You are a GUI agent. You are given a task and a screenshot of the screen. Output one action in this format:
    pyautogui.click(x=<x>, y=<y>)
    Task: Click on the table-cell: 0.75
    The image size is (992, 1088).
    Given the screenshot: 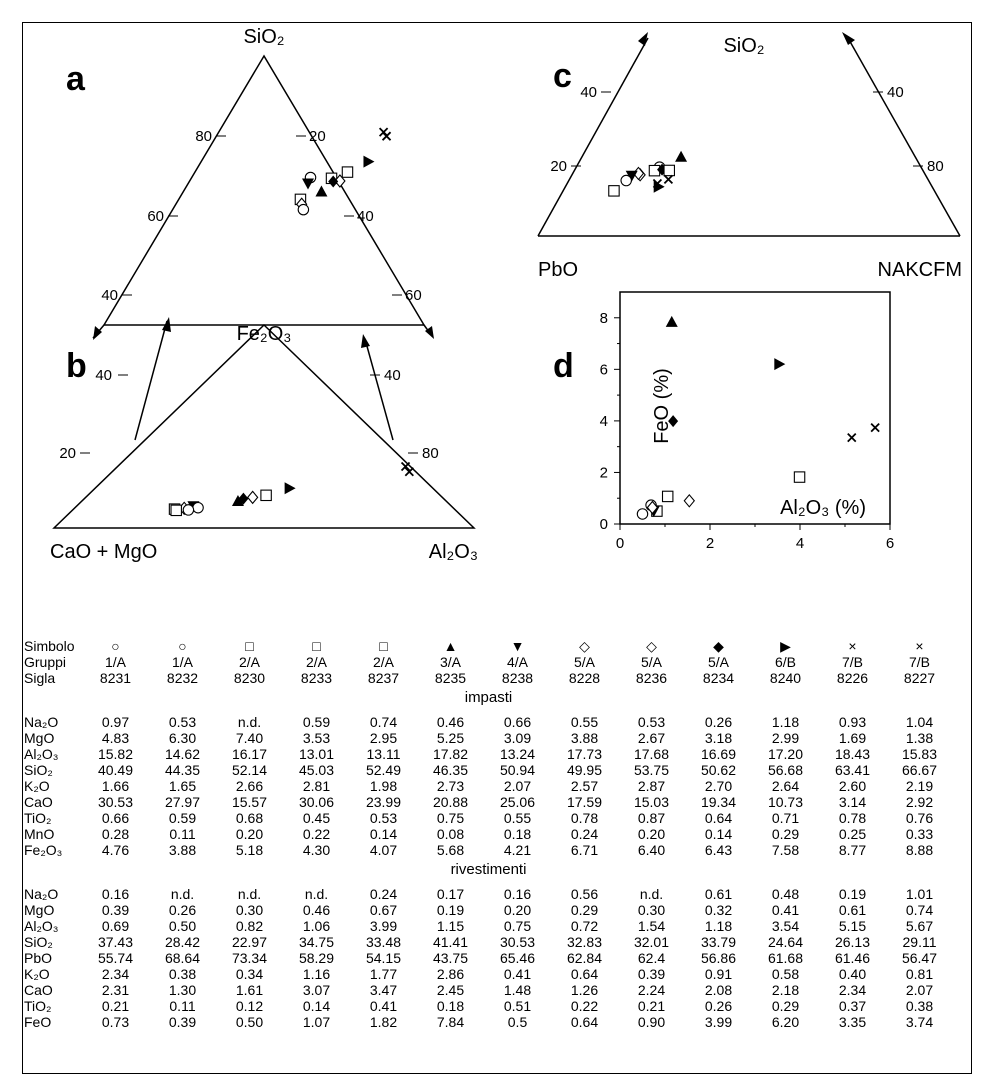 What is the action you would take?
    pyautogui.click(x=517, y=926)
    